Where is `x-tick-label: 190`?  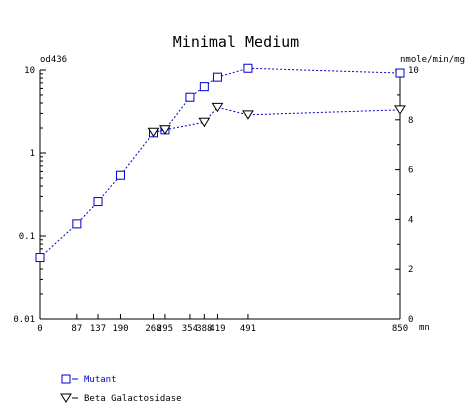 x-tick-label: 190 is located at coordinates (120, 329).